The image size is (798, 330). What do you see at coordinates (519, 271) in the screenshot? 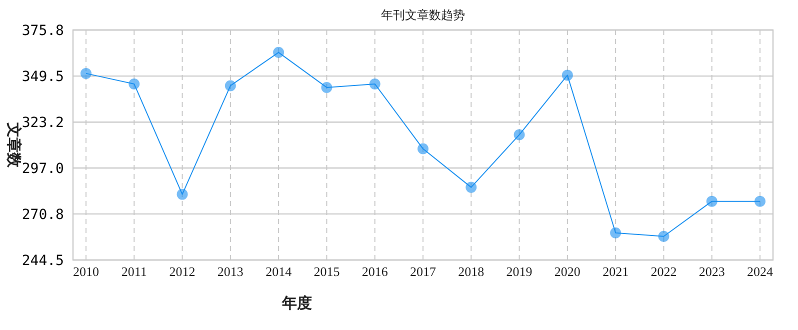
I see `x-tick-label: 2019` at bounding box center [519, 271].